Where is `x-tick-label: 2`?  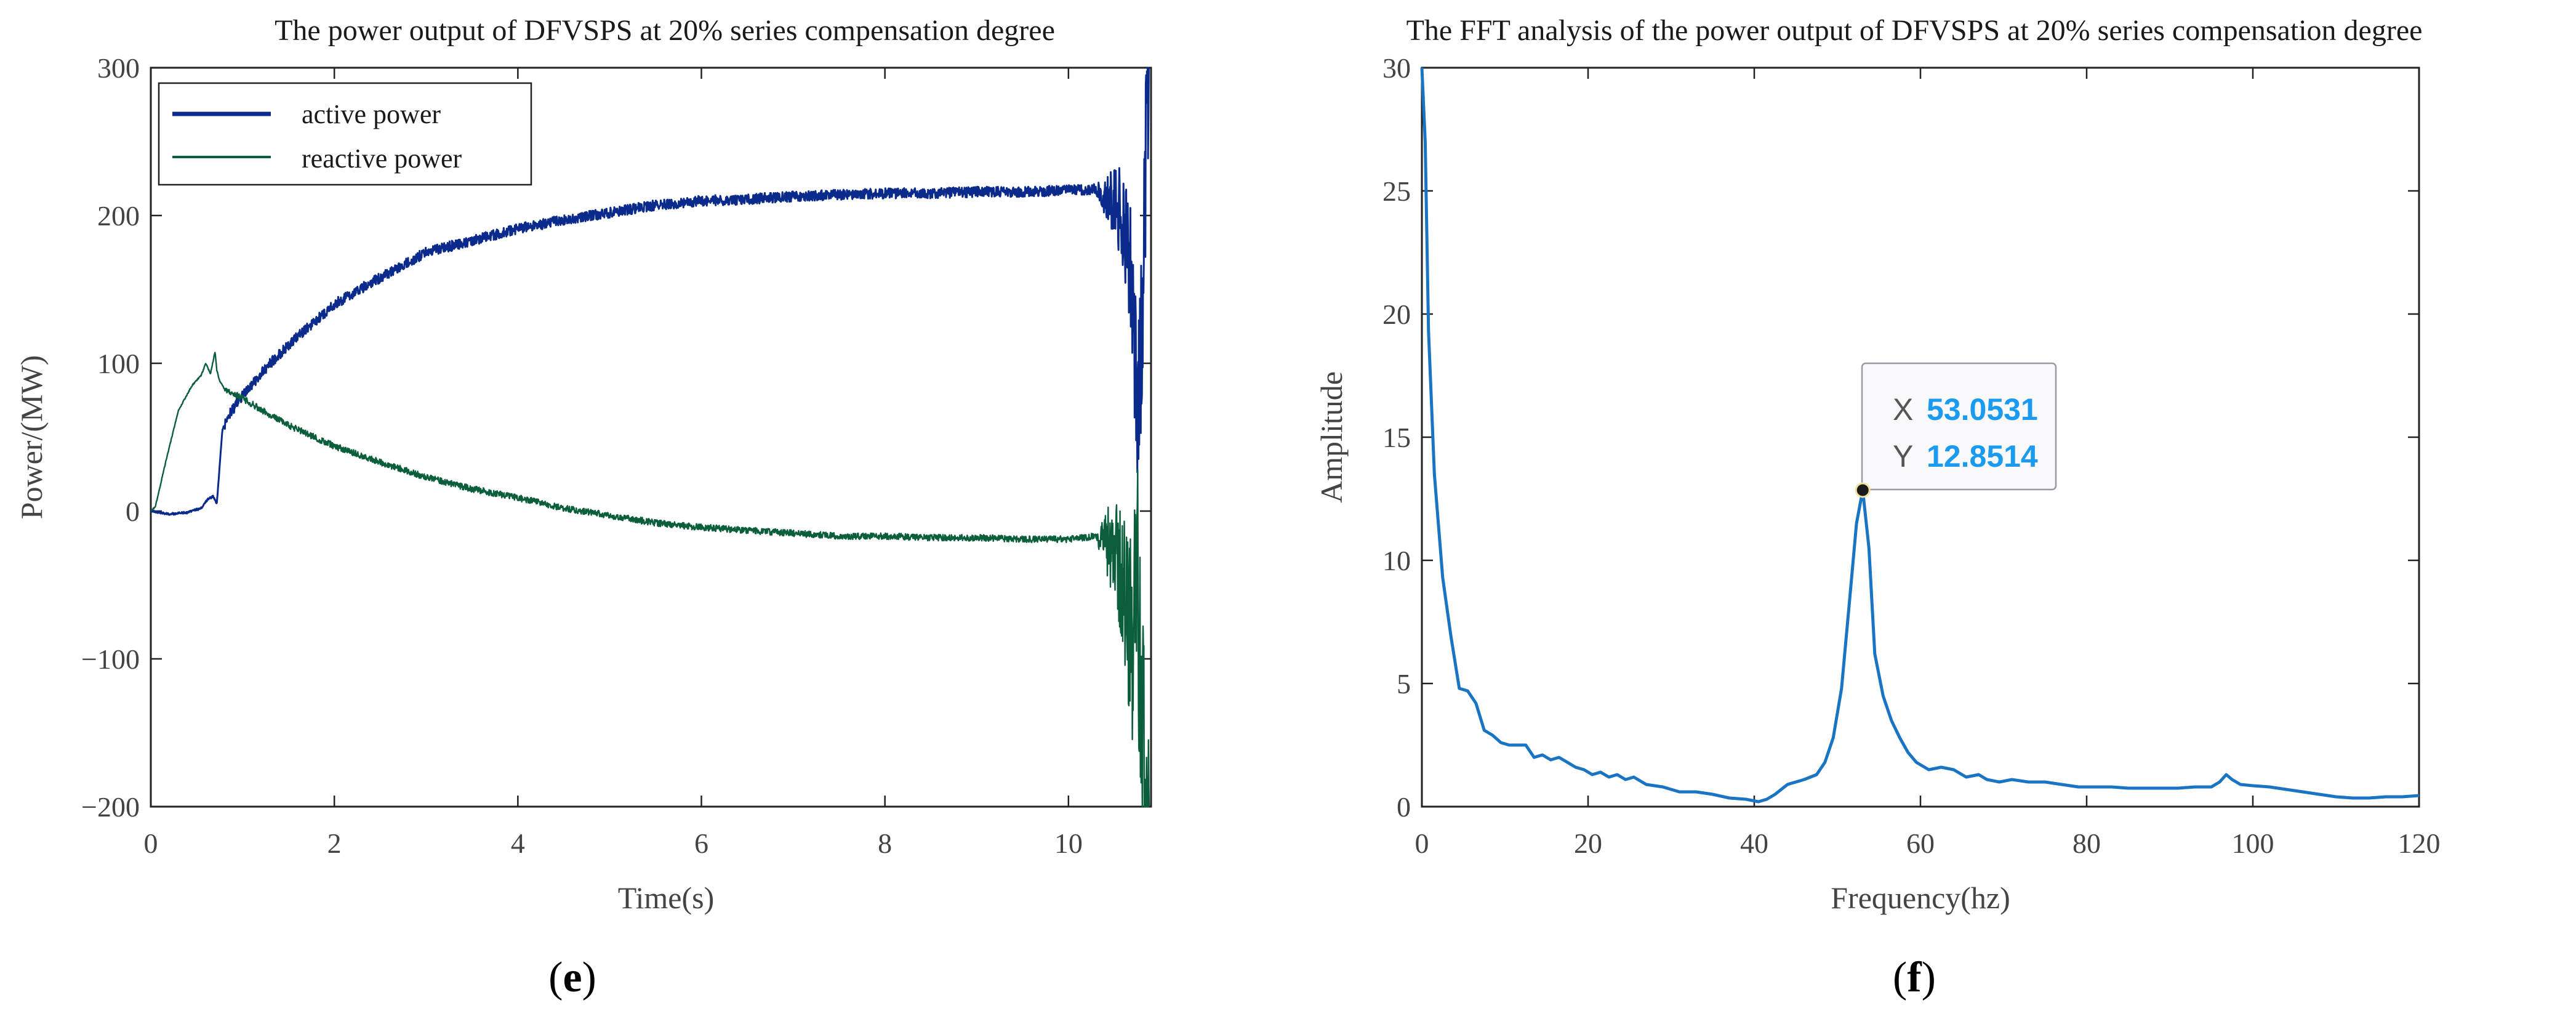
x-tick-label: 2 is located at coordinates (334, 843).